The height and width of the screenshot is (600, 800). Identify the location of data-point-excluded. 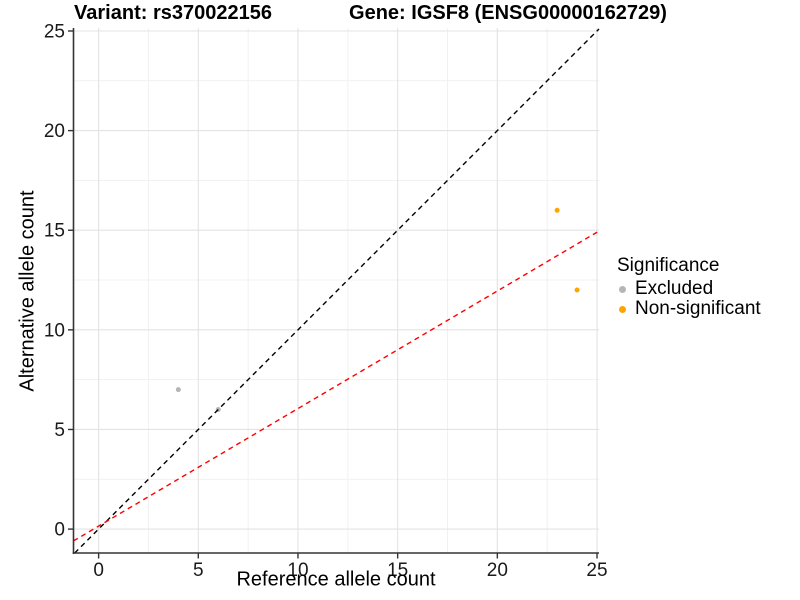
(178, 390).